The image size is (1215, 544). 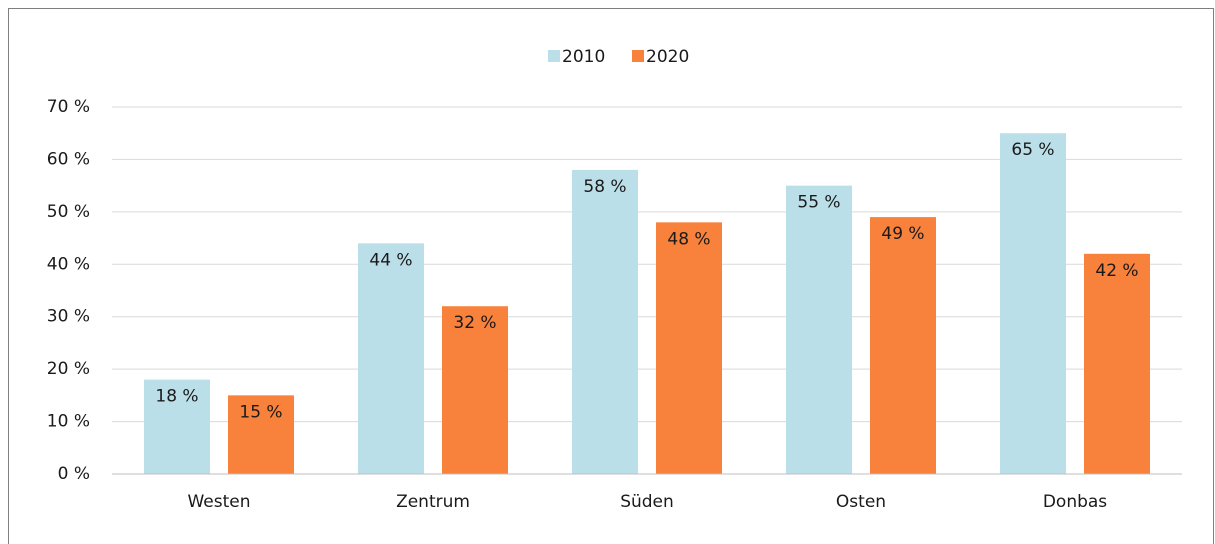 What do you see at coordinates (260, 412) in the screenshot?
I see `data-label: 15 %` at bounding box center [260, 412].